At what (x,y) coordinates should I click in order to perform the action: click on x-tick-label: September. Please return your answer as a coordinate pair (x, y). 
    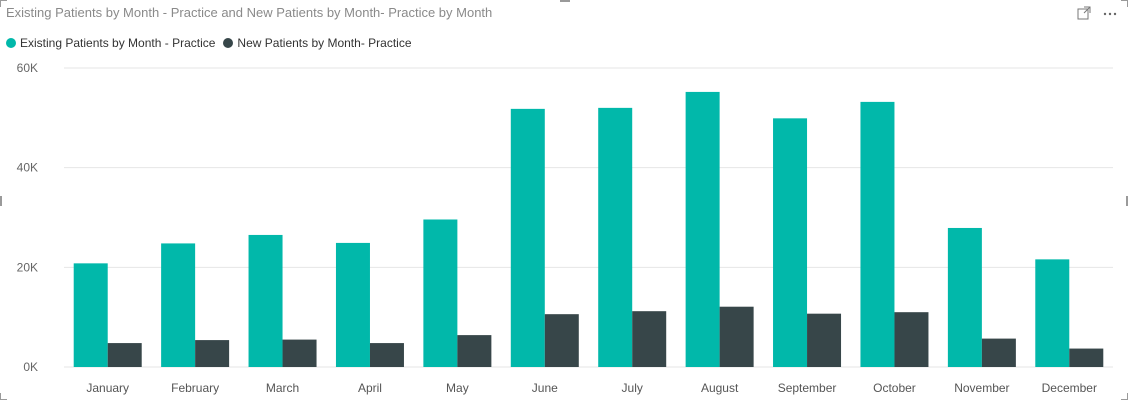
    Looking at the image, I should click on (807, 388).